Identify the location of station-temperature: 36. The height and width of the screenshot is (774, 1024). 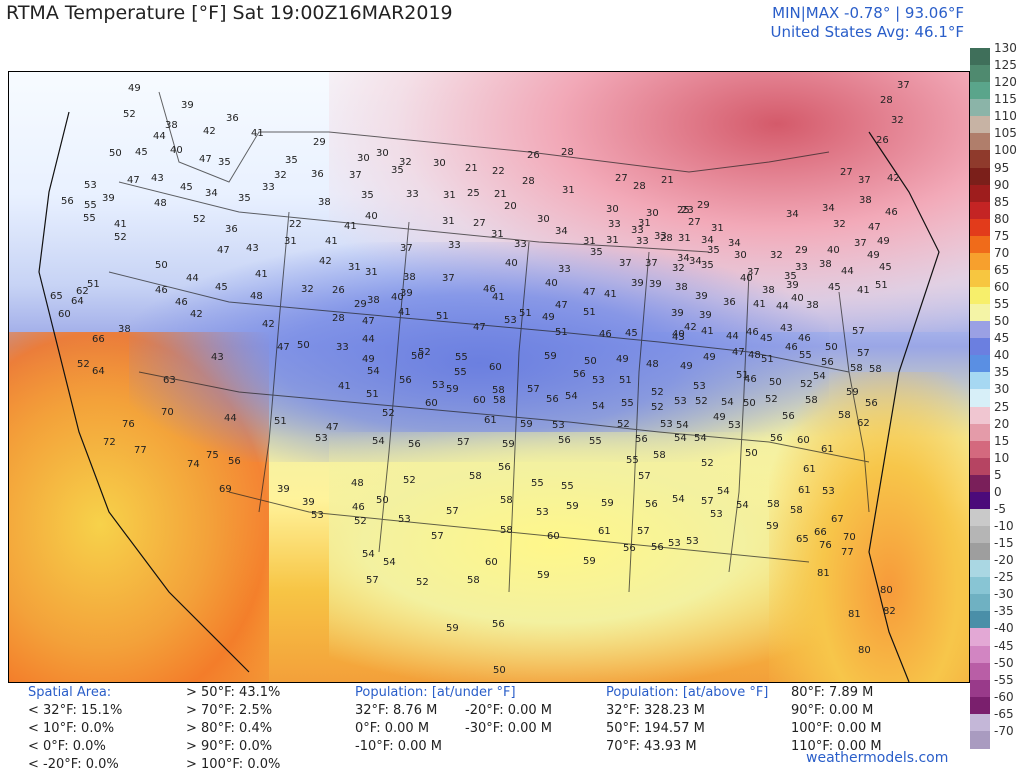
(729, 302).